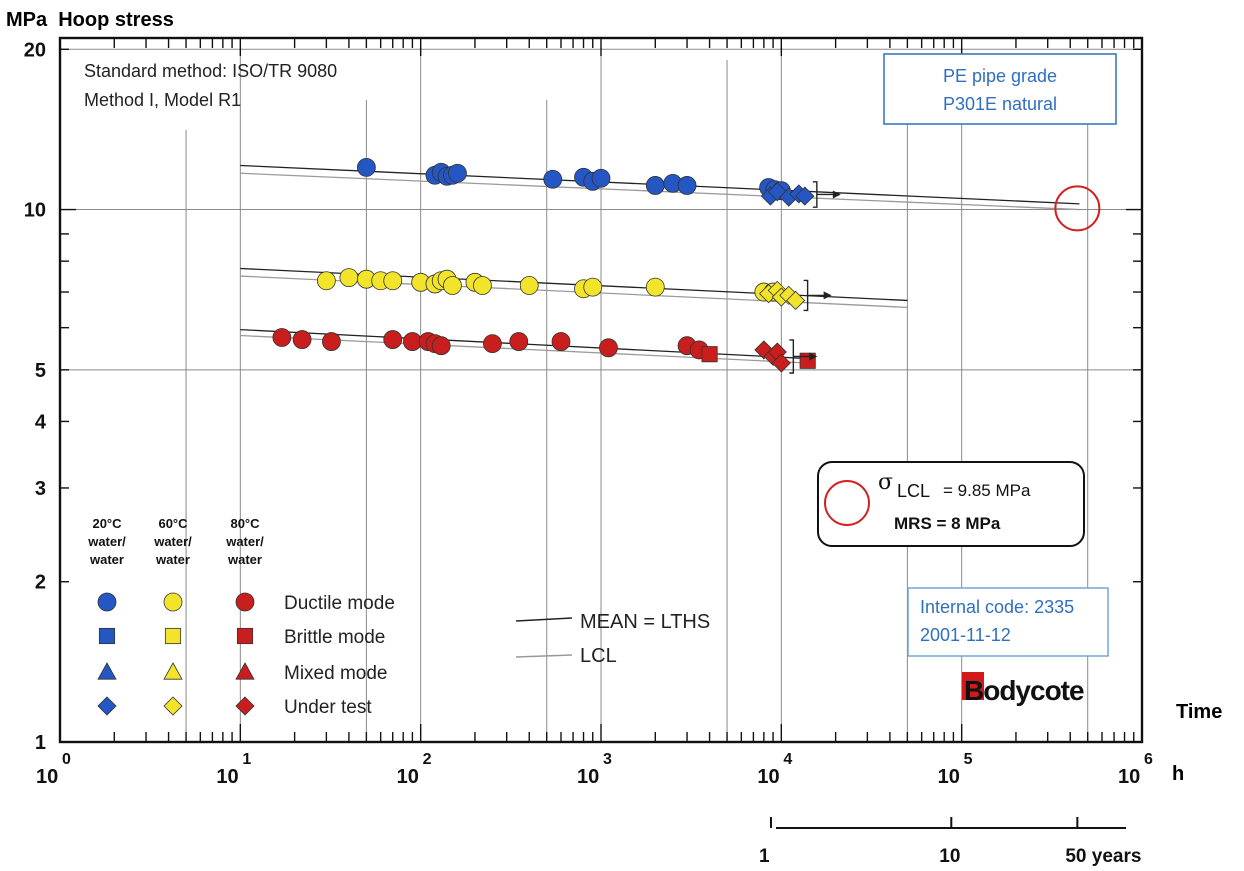 The width and height of the screenshot is (1244, 871). What do you see at coordinates (210, 71) in the screenshot?
I see `method-note-line-1: Standard method: ISO/TR 9080` at bounding box center [210, 71].